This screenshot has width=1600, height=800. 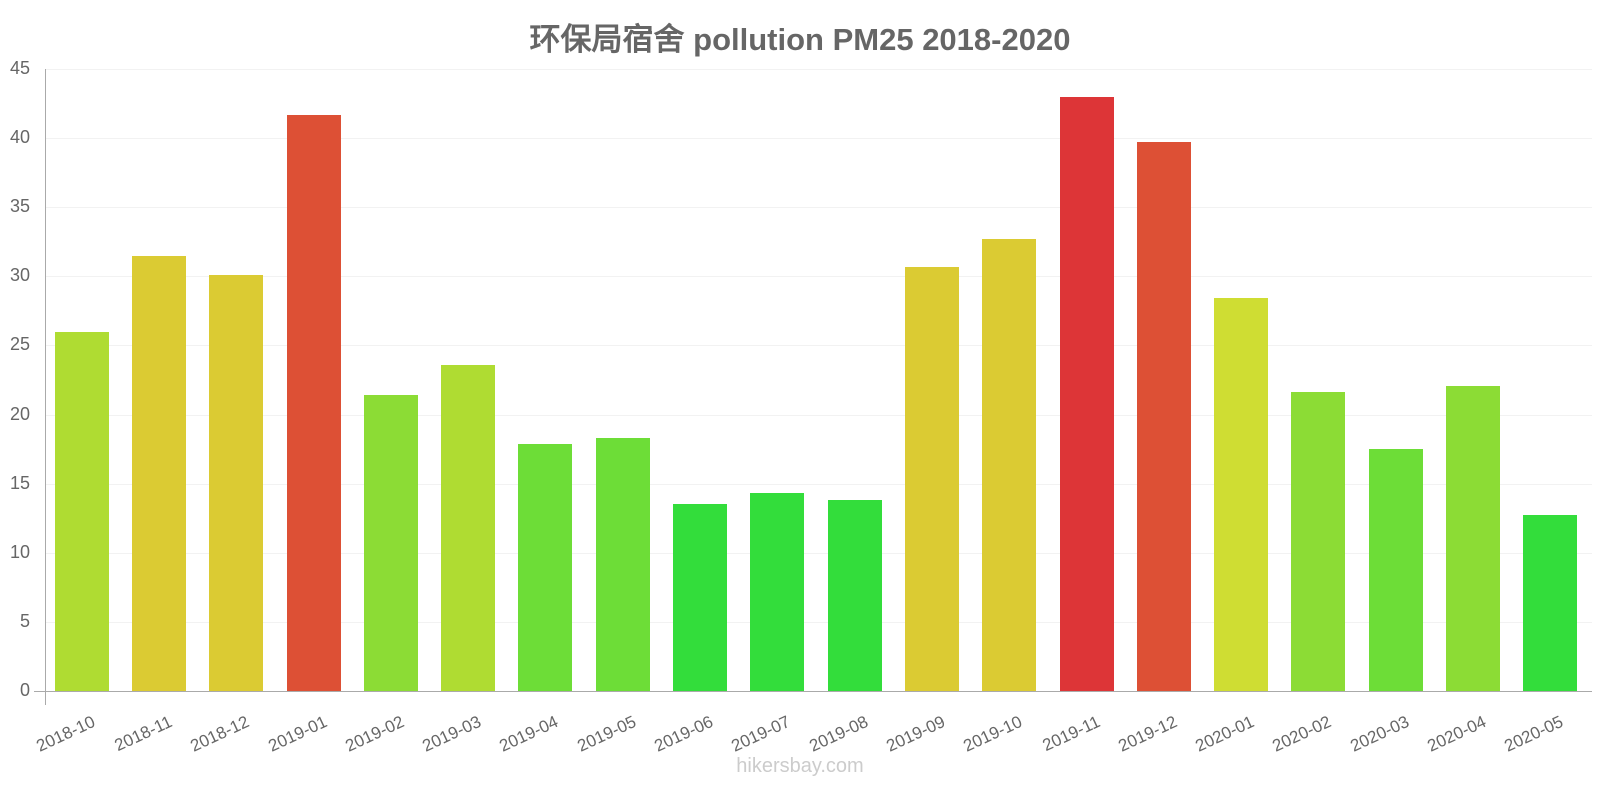 What do you see at coordinates (24, 620) in the screenshot?
I see `y-tick-label: 5` at bounding box center [24, 620].